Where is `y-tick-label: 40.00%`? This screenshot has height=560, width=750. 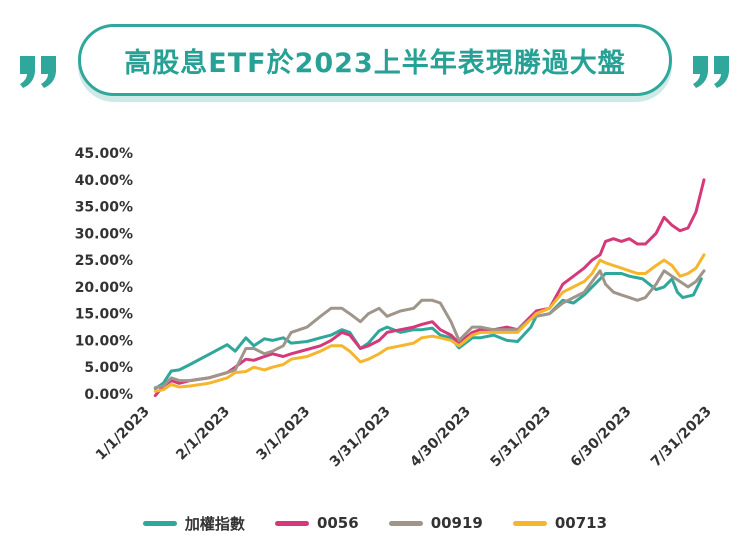 y-tick-label: 40.00% is located at coordinates (104, 181).